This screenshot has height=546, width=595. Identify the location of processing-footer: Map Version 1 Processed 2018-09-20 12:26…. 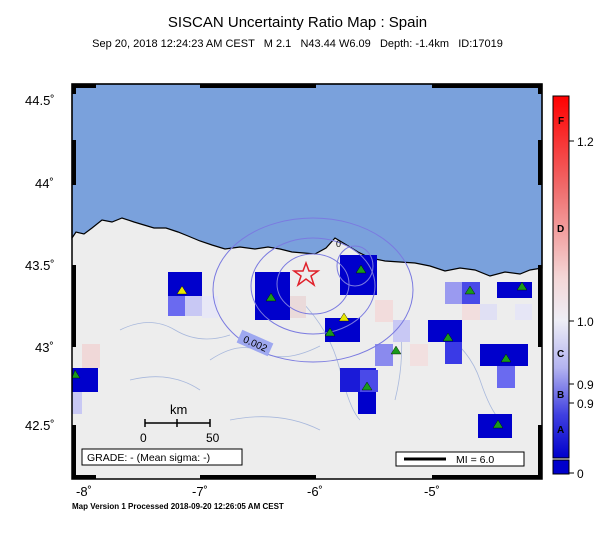
(178, 506).